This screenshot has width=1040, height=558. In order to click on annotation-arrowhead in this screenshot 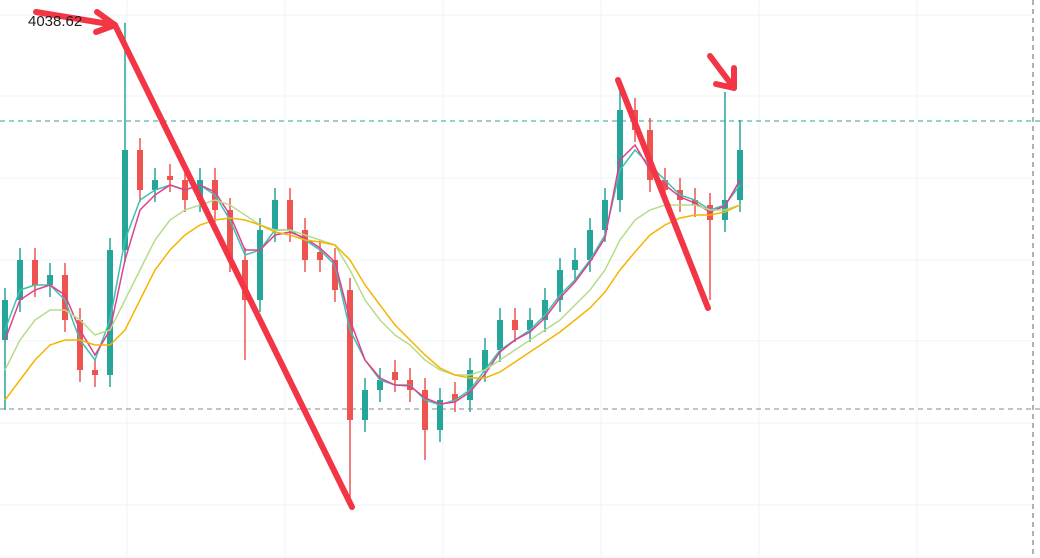, I will do `click(725, 78)`.